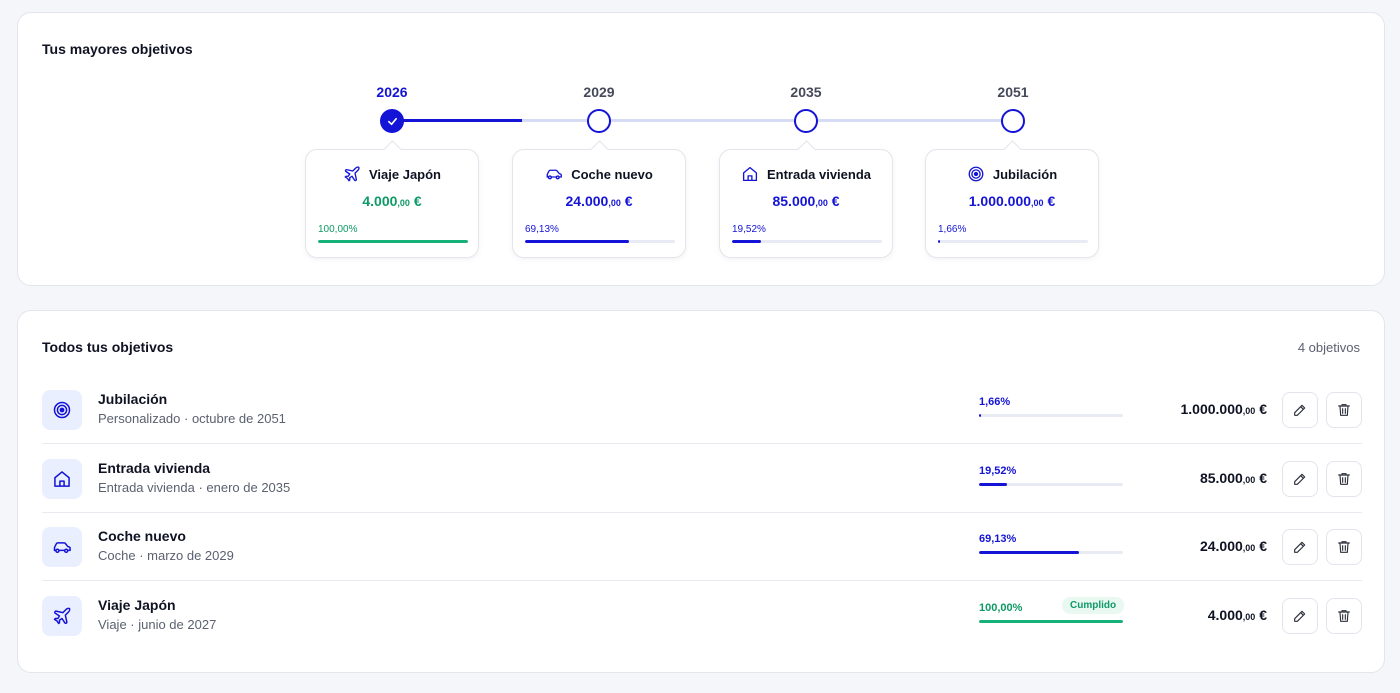  What do you see at coordinates (612, 174) in the screenshot?
I see `goal-card-name: Coche nuevo` at bounding box center [612, 174].